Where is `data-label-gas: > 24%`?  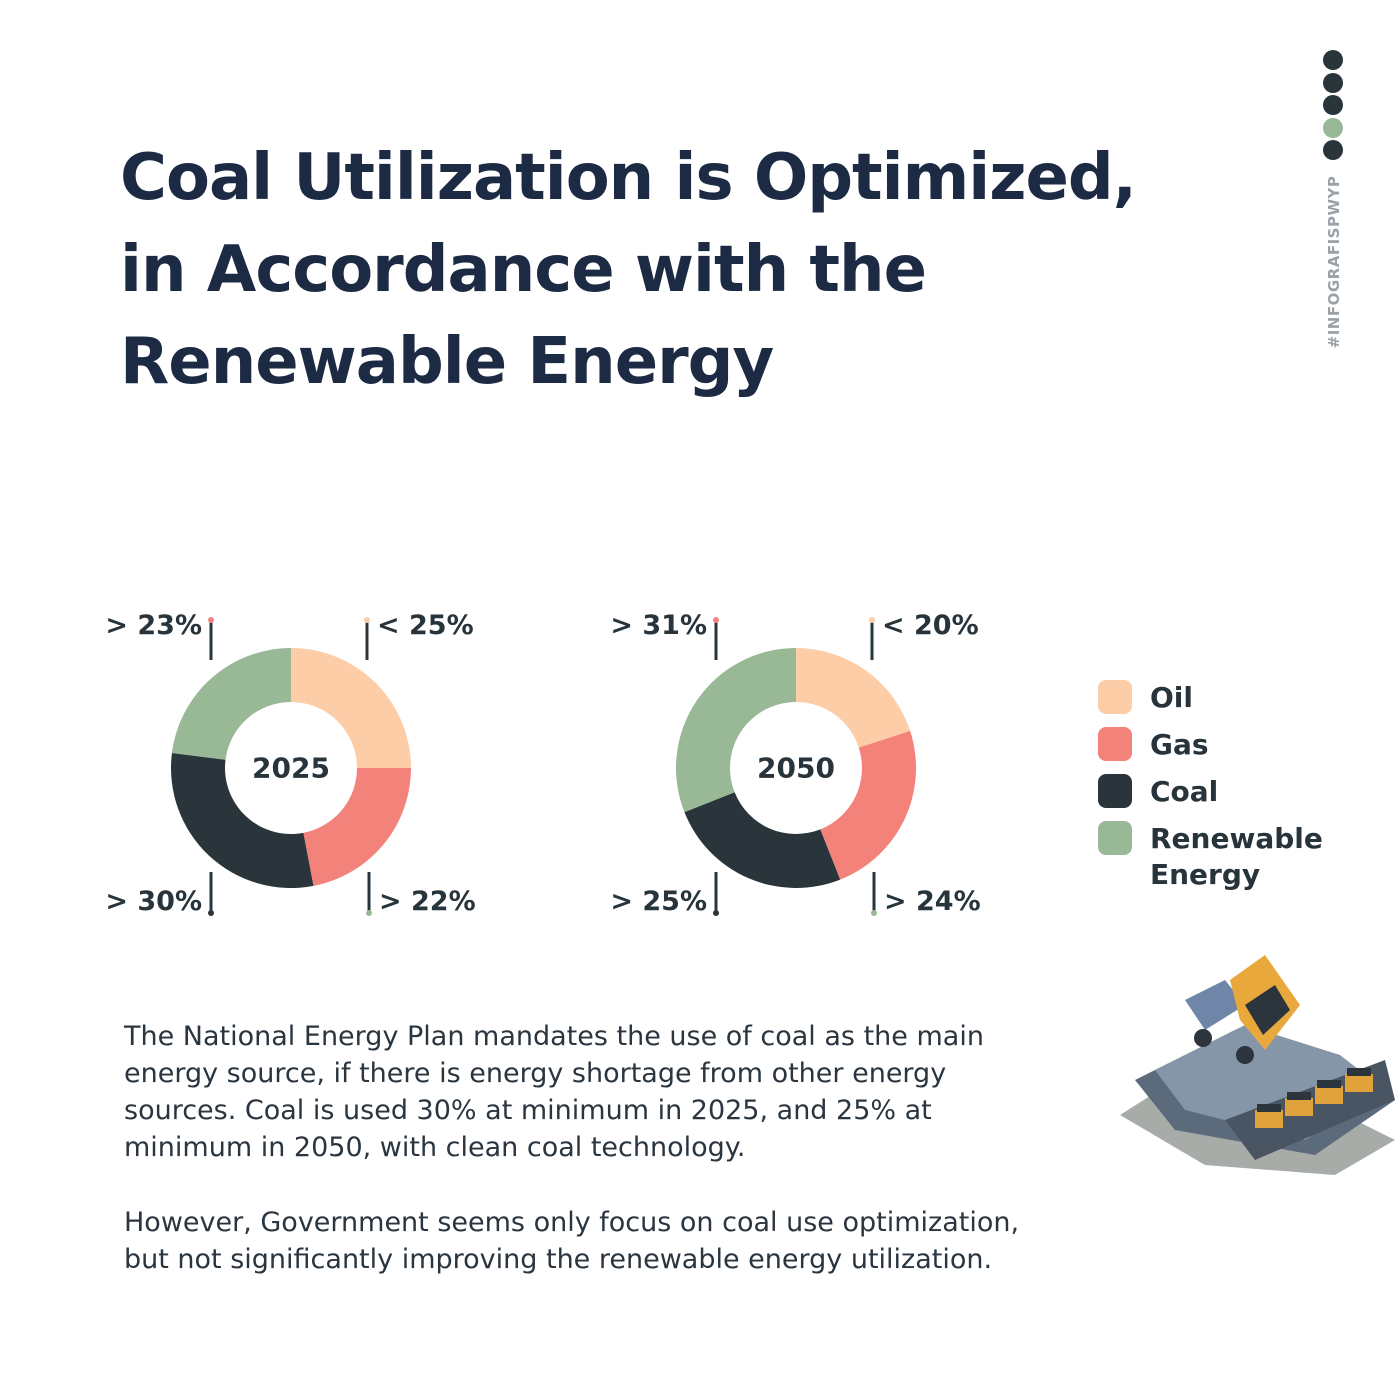 data-label-gas: > 24% is located at coordinates (932, 901).